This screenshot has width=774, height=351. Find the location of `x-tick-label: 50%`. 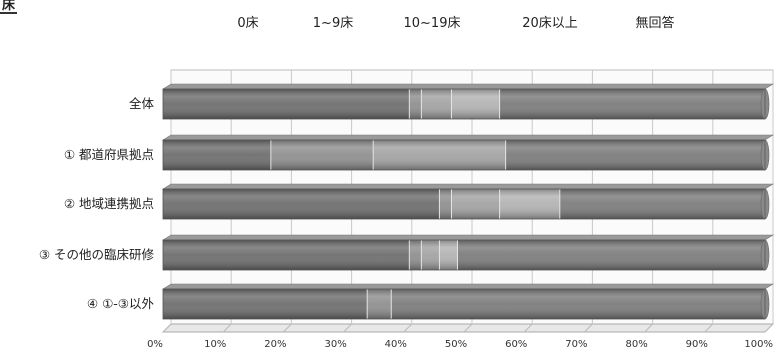

x-tick-label: 50% is located at coordinates (456, 344).